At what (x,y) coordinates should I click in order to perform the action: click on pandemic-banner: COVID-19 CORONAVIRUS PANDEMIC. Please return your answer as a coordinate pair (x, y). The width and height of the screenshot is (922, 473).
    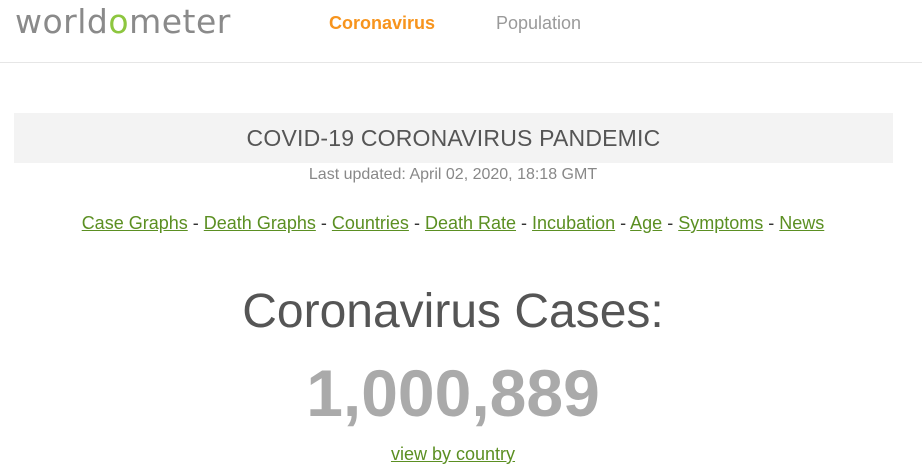
    Looking at the image, I should click on (453, 138).